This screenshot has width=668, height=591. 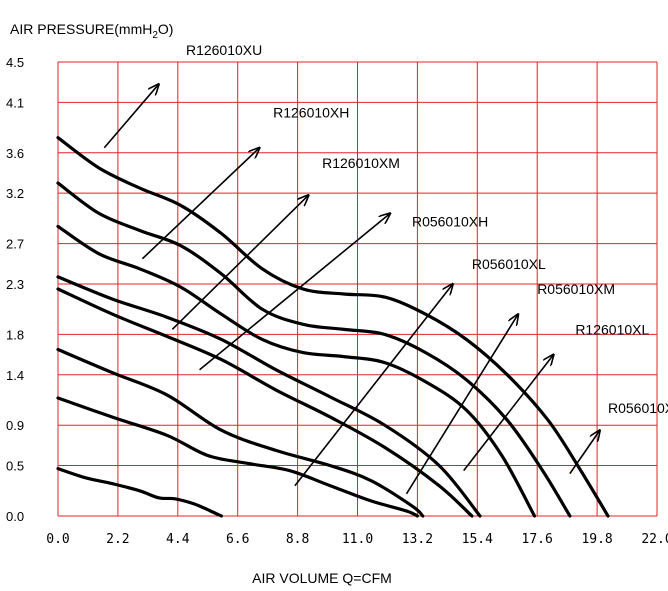 What do you see at coordinates (654, 539) in the screenshot?
I see `x-tick-label: 22.0` at bounding box center [654, 539].